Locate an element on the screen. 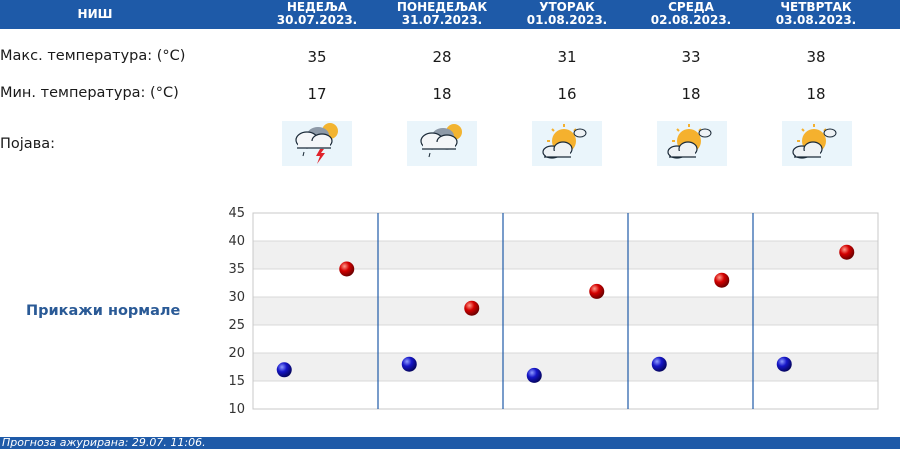  phenomenon-label: Појава: is located at coordinates (28, 144).